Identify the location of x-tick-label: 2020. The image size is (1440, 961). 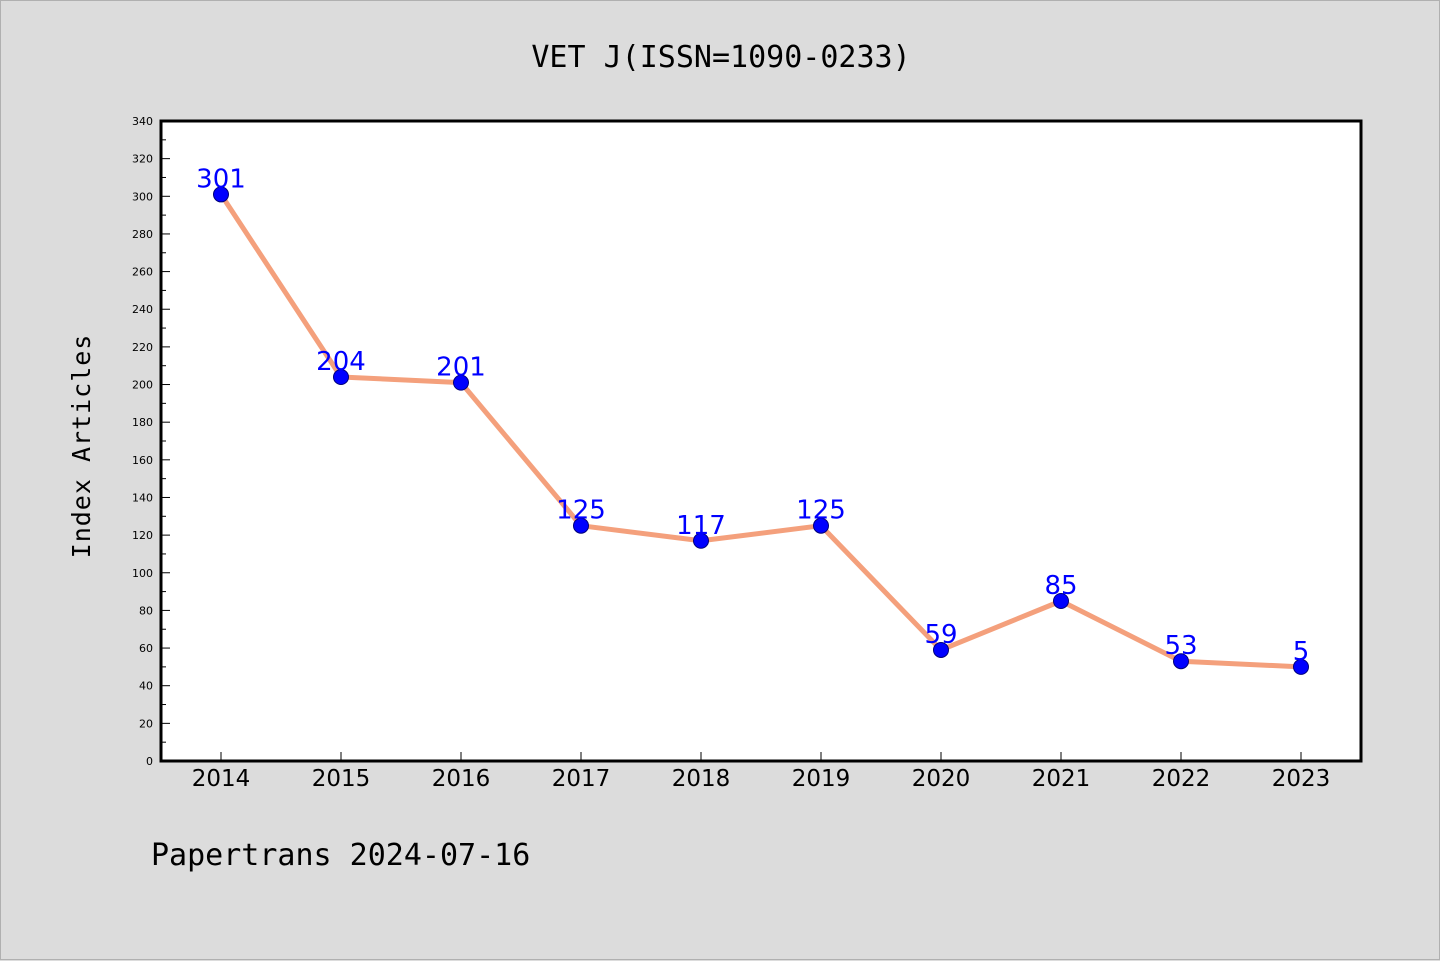
(941, 779).